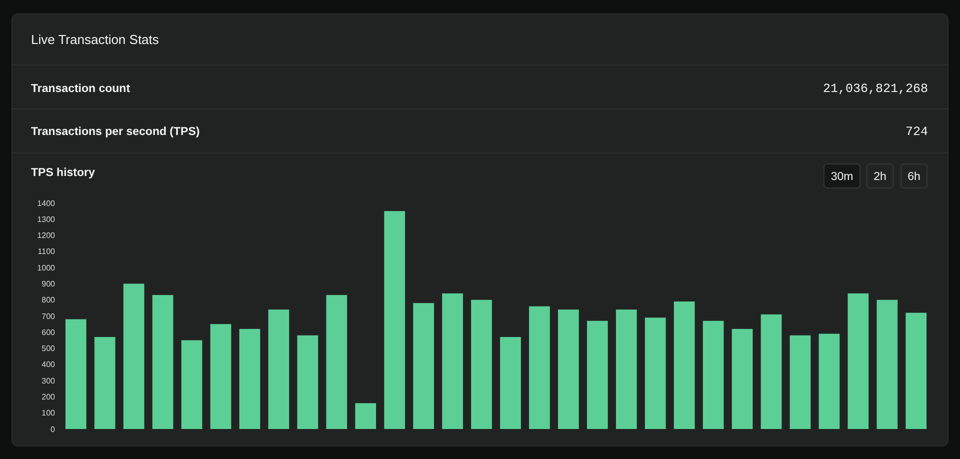  Describe the element at coordinates (80, 89) in the screenshot. I see `text: Transaction count` at that location.